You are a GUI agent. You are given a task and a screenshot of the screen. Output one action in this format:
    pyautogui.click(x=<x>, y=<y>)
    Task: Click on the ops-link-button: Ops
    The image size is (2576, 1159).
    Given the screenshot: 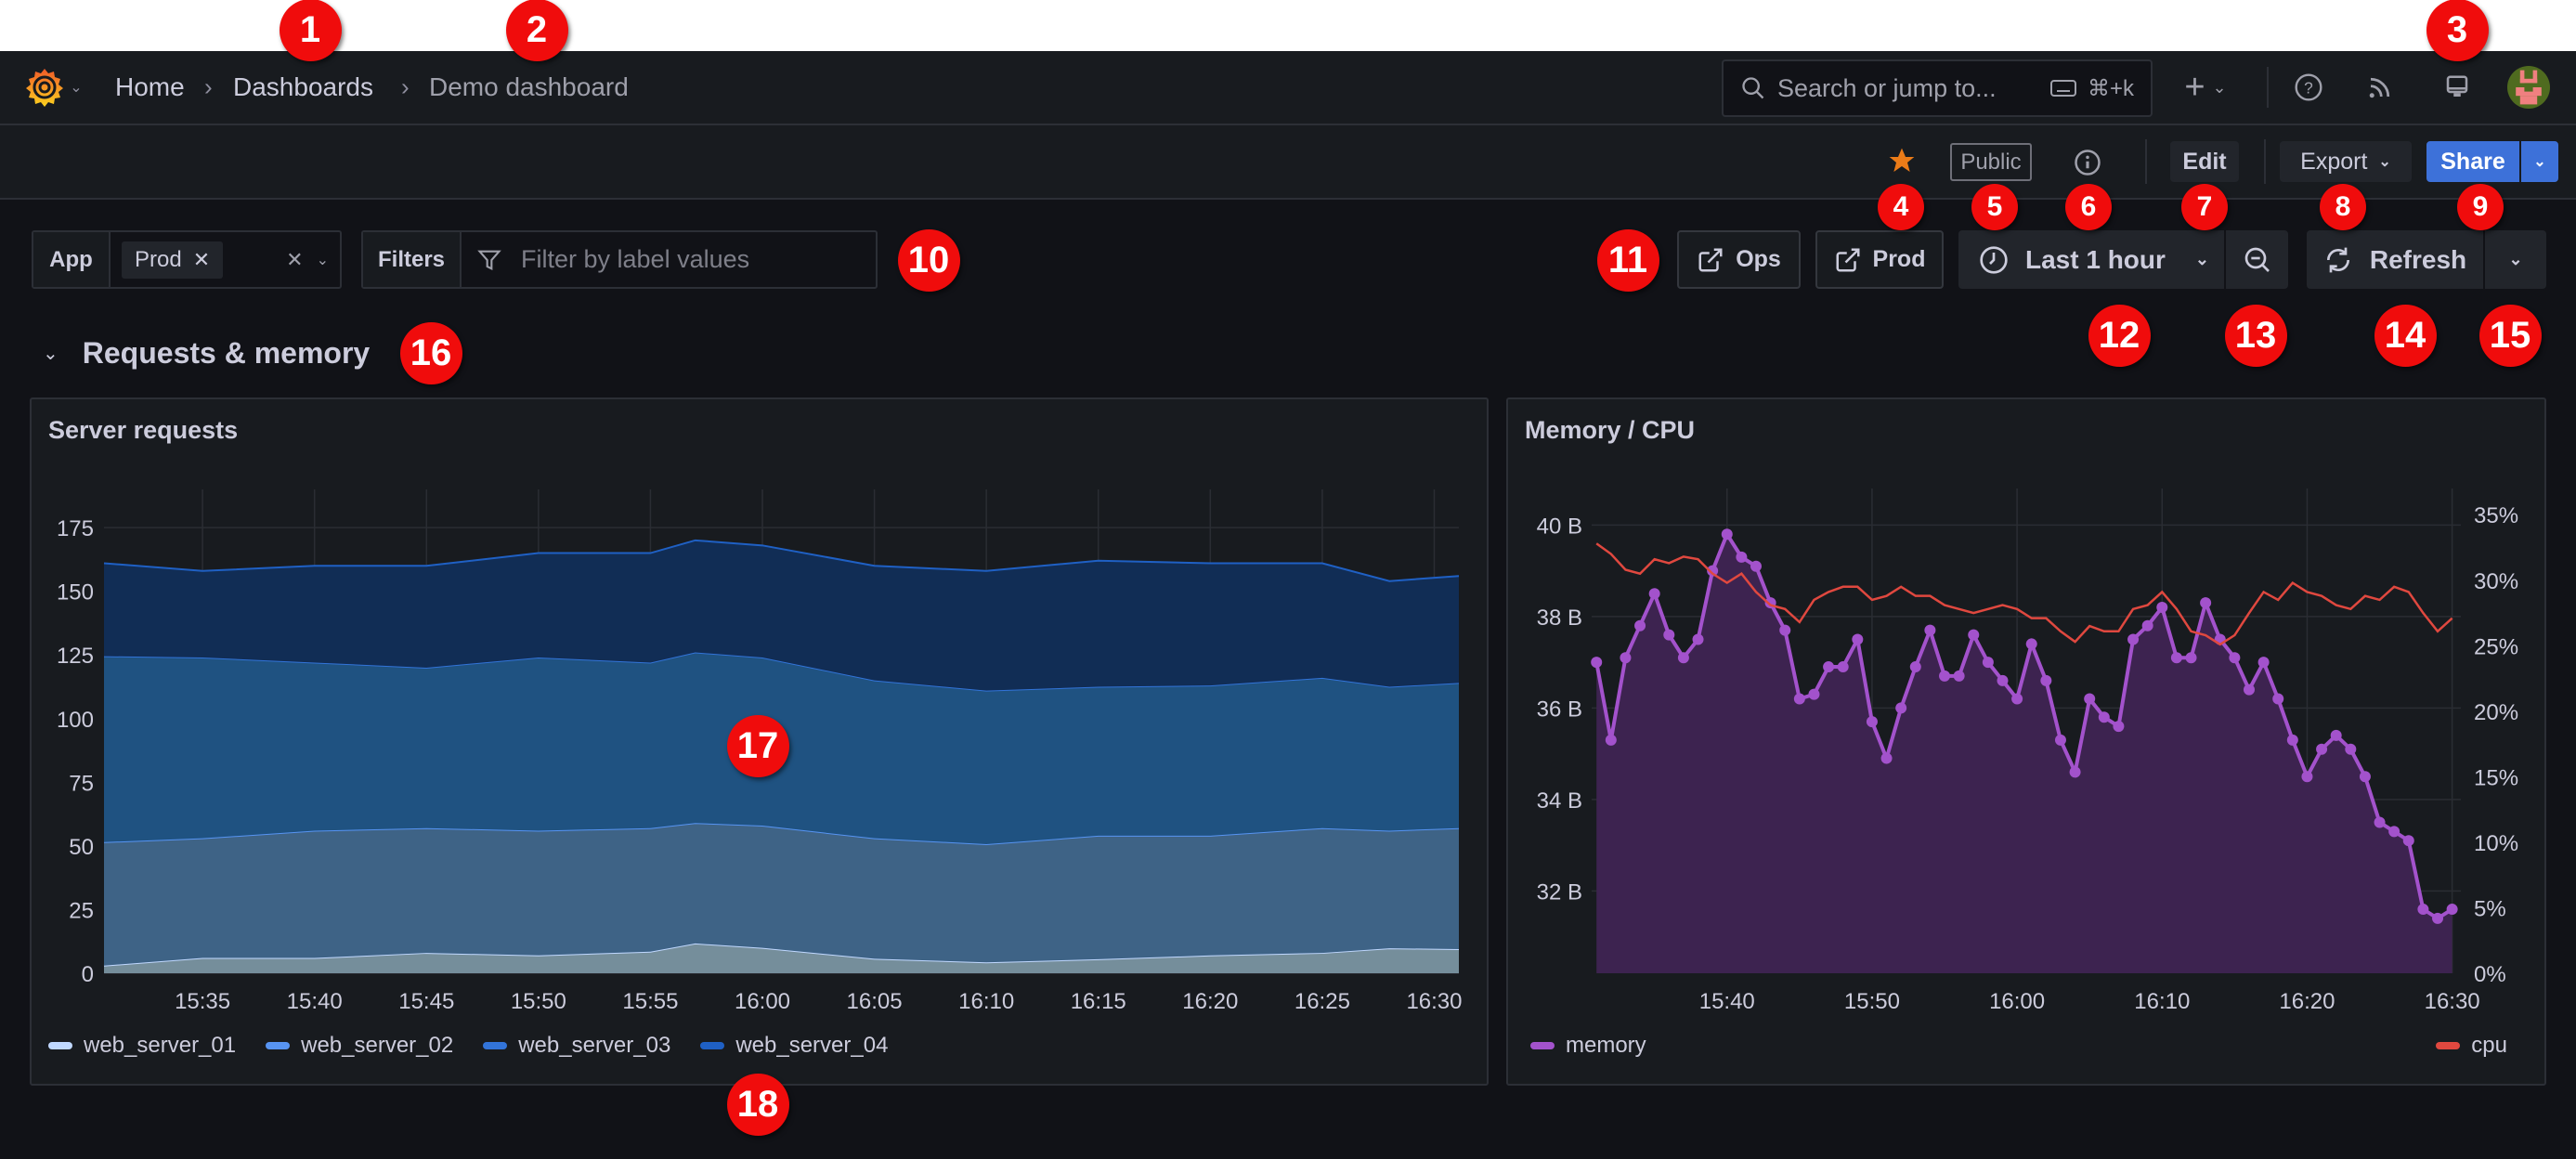 What is the action you would take?
    pyautogui.click(x=1739, y=260)
    